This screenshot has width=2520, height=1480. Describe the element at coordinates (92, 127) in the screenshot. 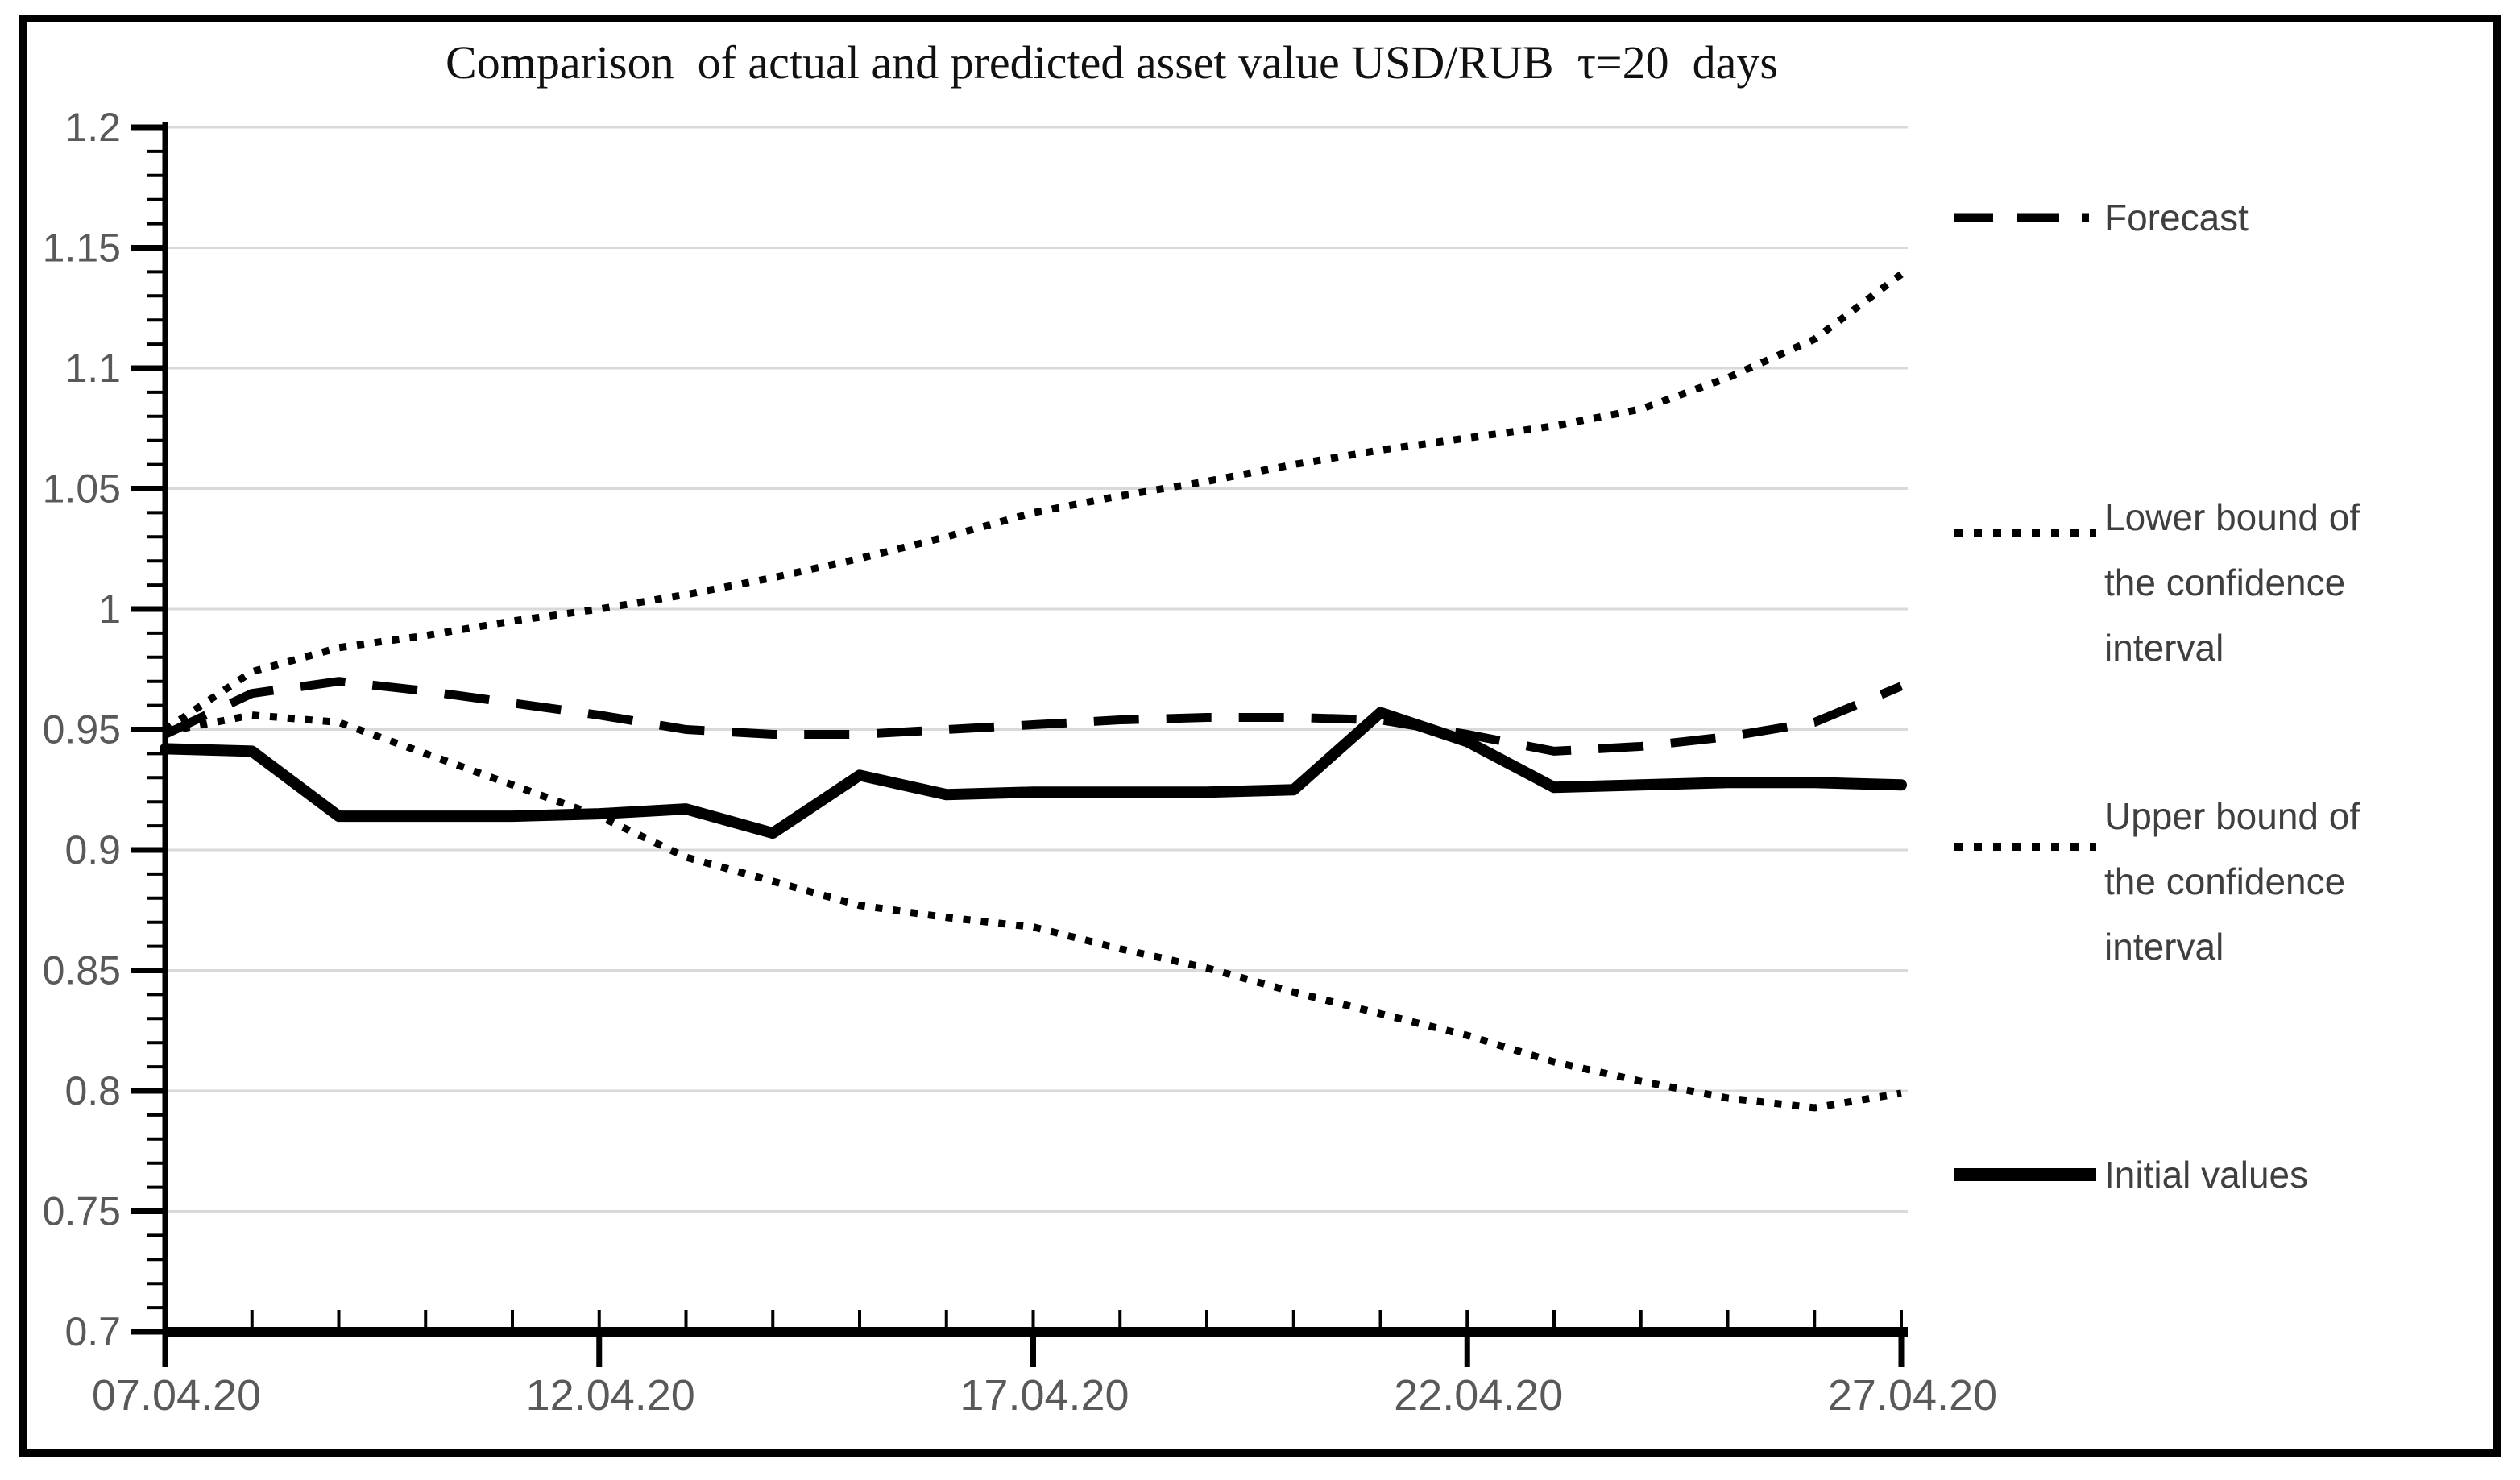

I see `tick-label: 1.2` at that location.